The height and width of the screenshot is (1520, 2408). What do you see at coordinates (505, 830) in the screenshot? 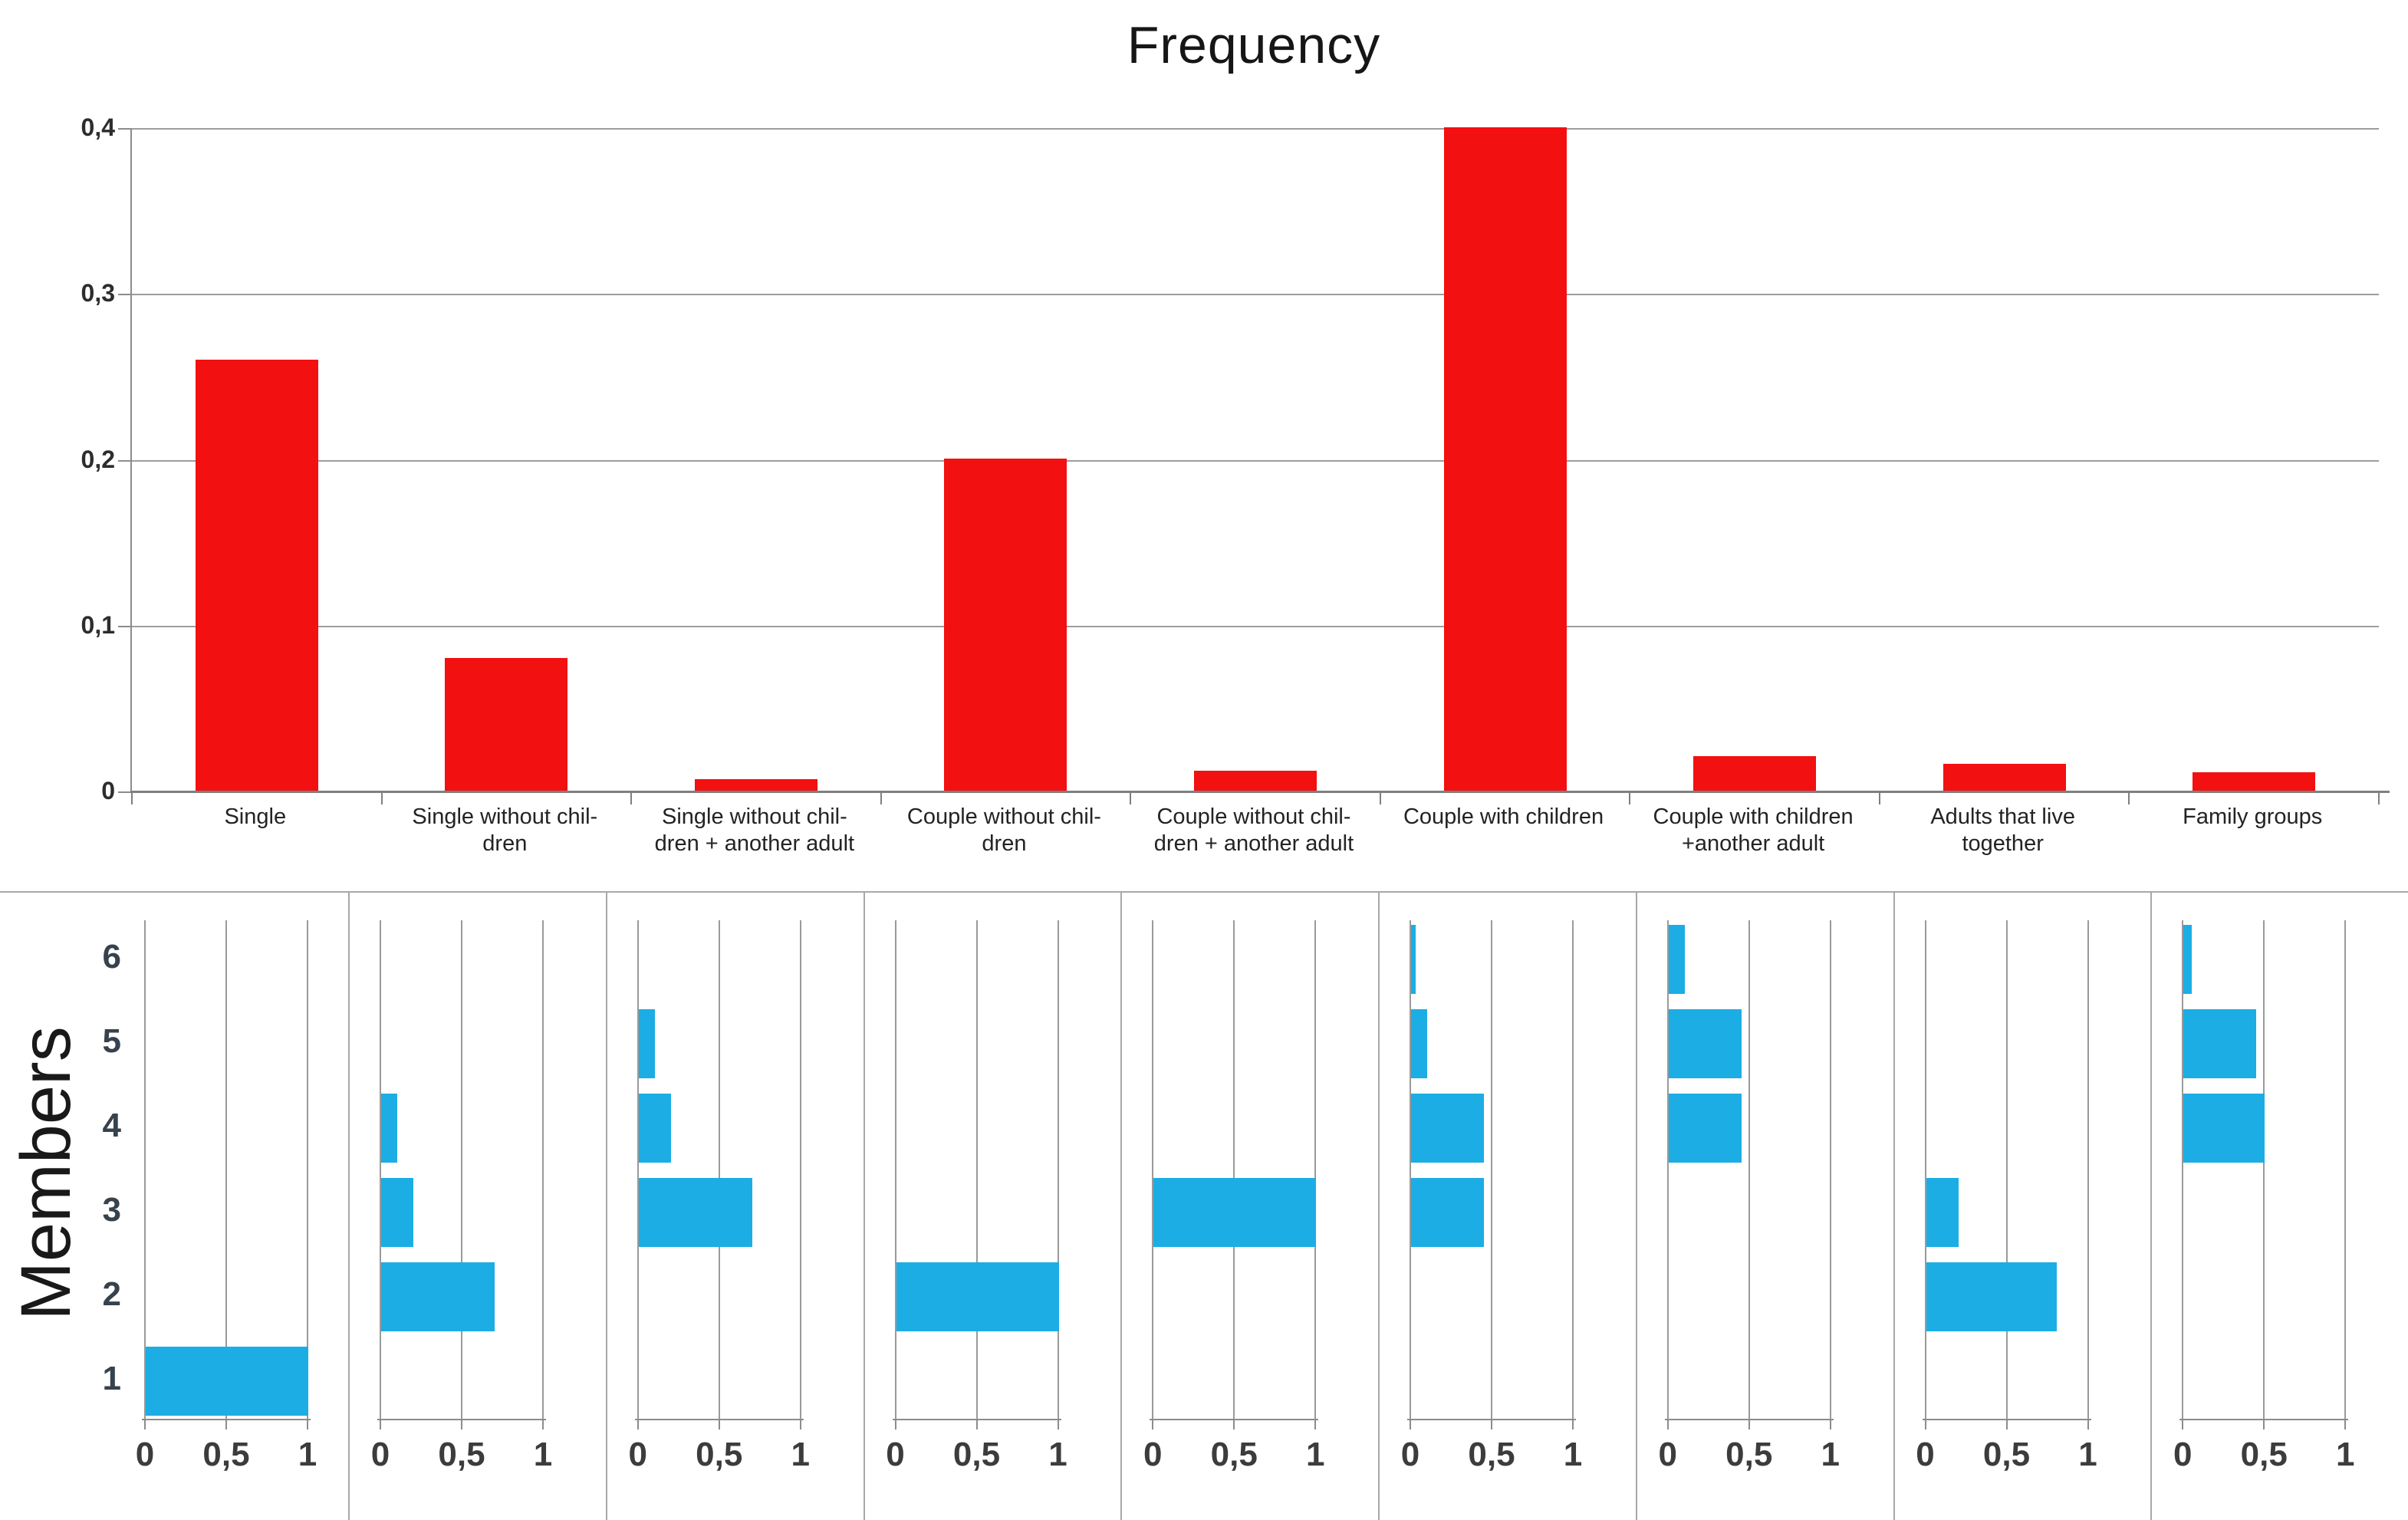
I see `x-category-label: Single without chil- dren` at bounding box center [505, 830].